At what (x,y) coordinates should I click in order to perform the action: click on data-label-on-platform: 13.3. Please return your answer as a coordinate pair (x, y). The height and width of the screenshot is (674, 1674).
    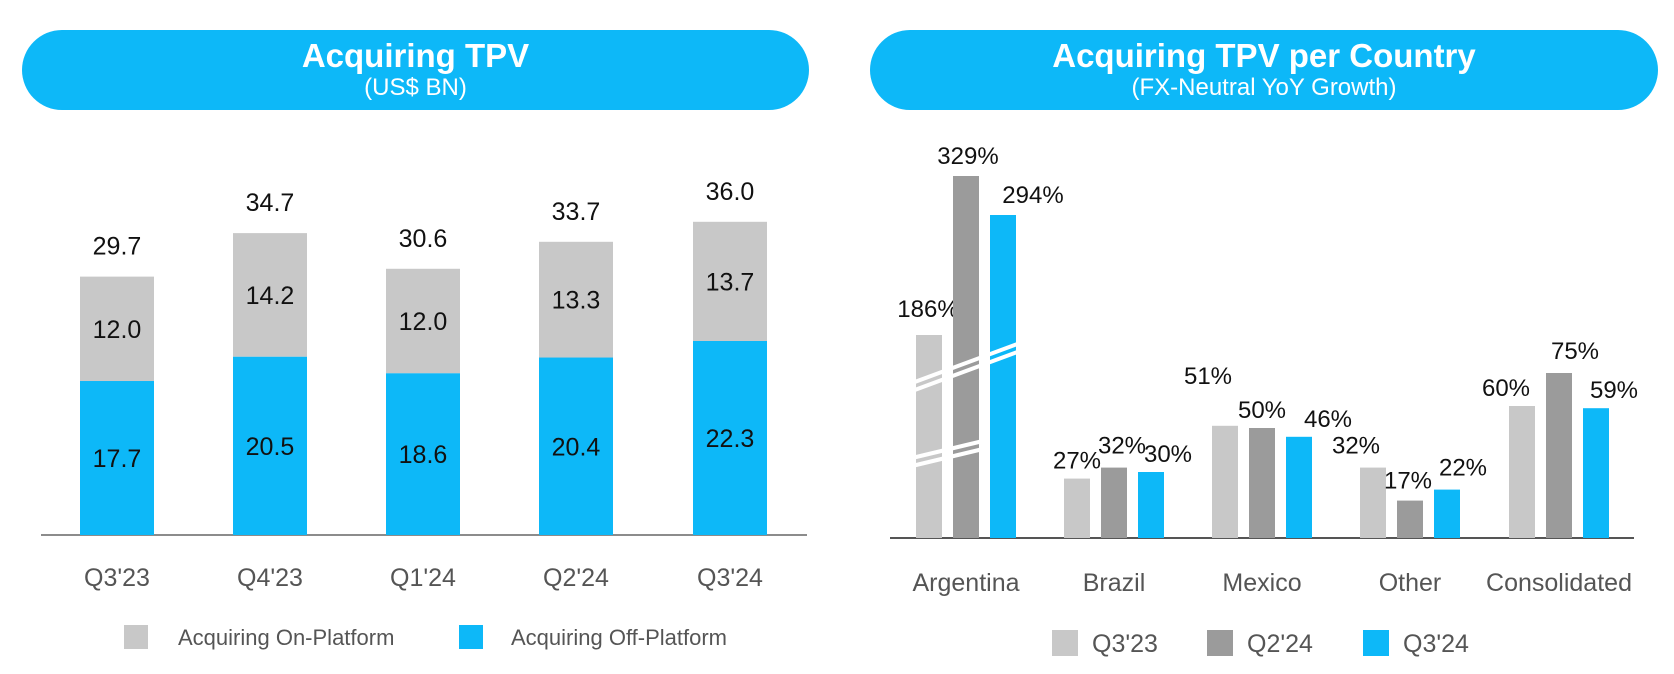
    Looking at the image, I should click on (576, 301).